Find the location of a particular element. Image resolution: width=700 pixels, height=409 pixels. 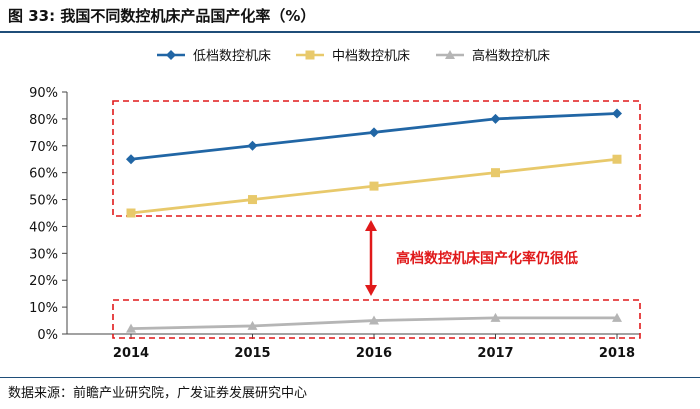

x-tick-label: 2016 is located at coordinates (374, 353).